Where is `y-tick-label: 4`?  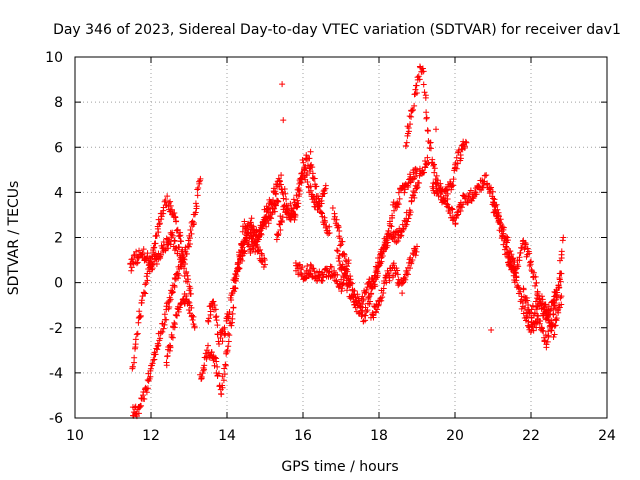
y-tick-label: 4 is located at coordinates (58, 193).